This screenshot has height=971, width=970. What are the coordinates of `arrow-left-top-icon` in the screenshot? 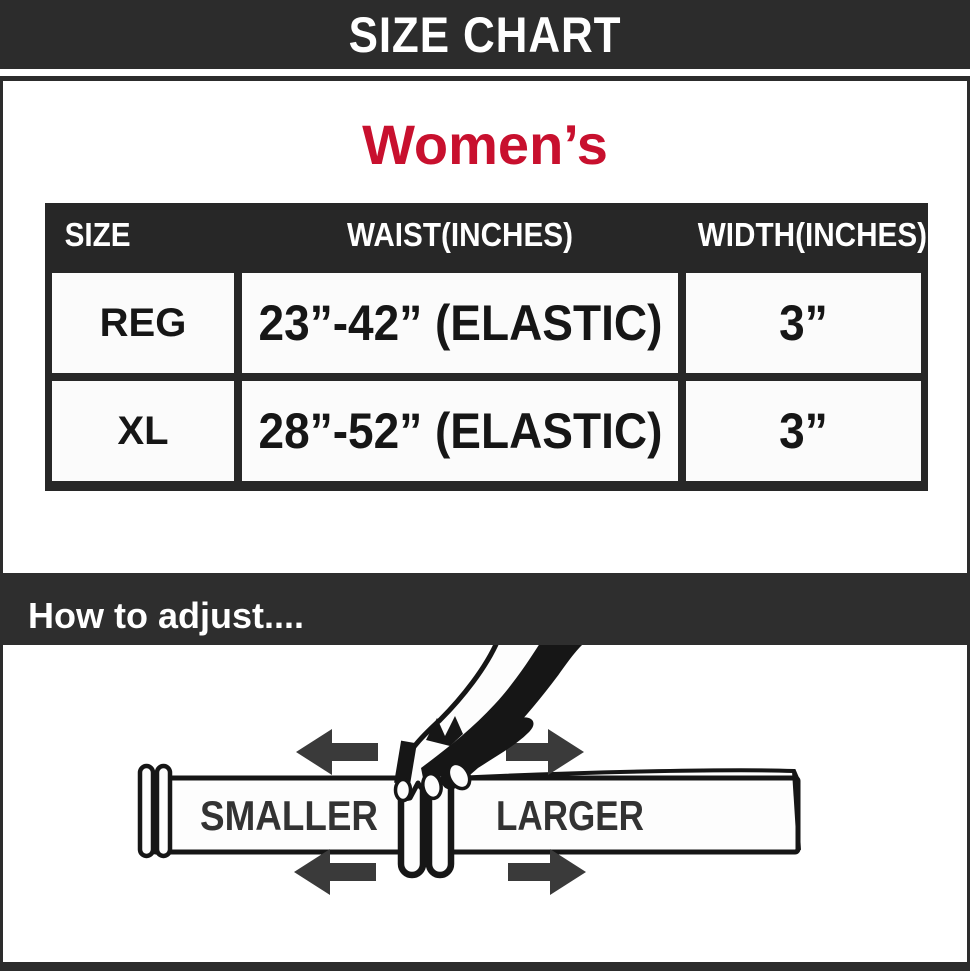 It's located at (337, 752).